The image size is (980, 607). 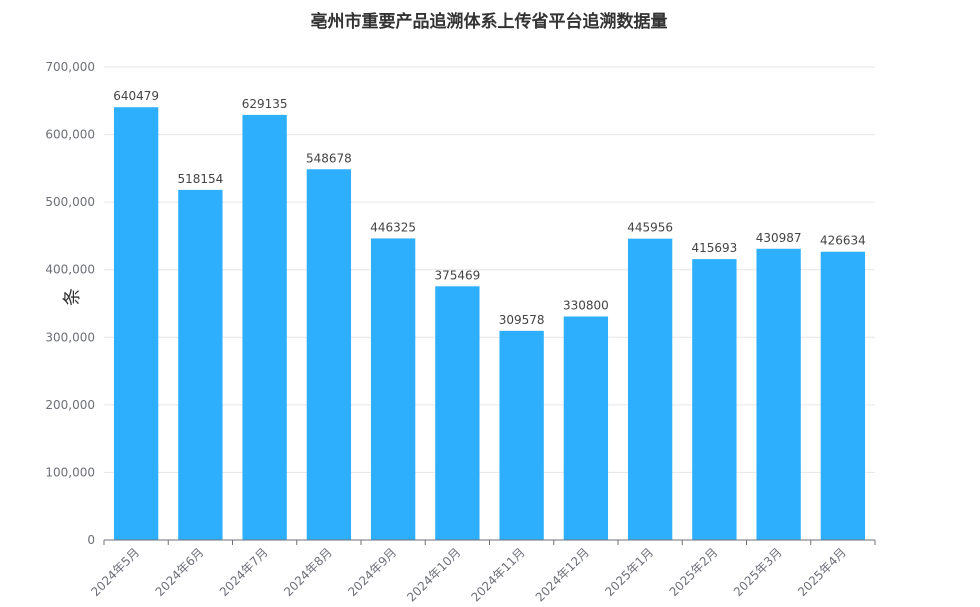 I want to click on x-tick-label: 2024年9月, so click(x=372, y=572).